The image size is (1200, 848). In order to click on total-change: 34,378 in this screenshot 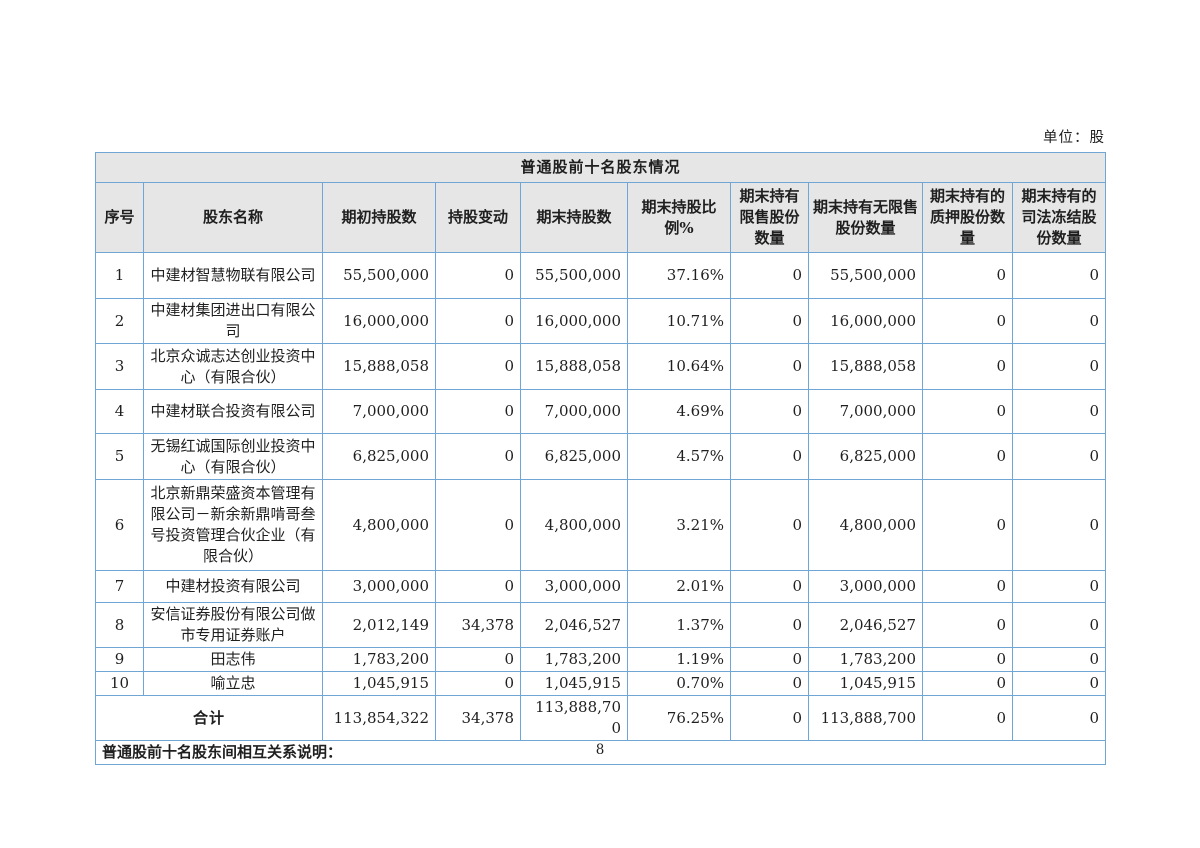, I will do `click(478, 718)`.